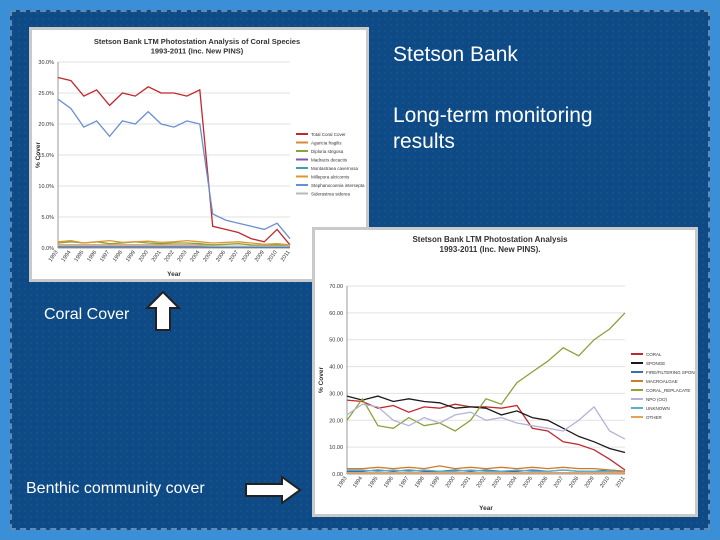 The height and width of the screenshot is (540, 720). Describe the element at coordinates (46, 125) in the screenshot. I see `y-tick-label: 20.0%` at that location.